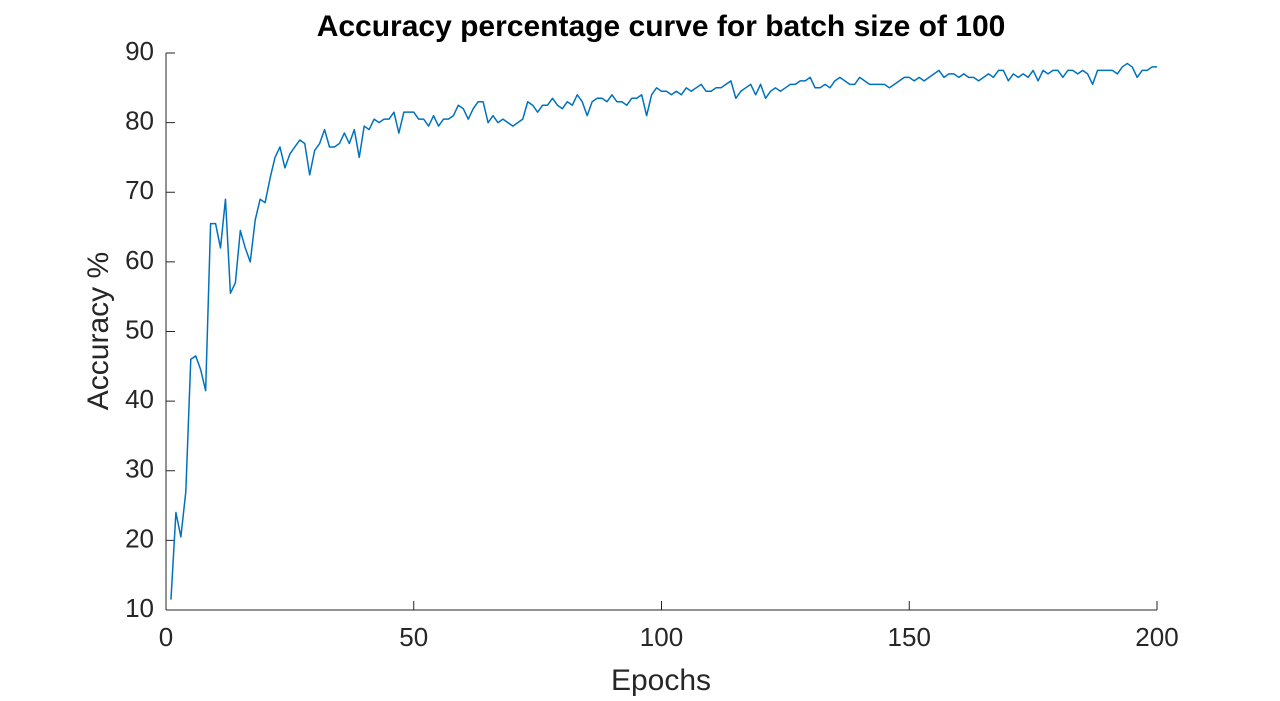 The height and width of the screenshot is (701, 1280). What do you see at coordinates (661, 680) in the screenshot?
I see `x-axis-label: Epochs` at bounding box center [661, 680].